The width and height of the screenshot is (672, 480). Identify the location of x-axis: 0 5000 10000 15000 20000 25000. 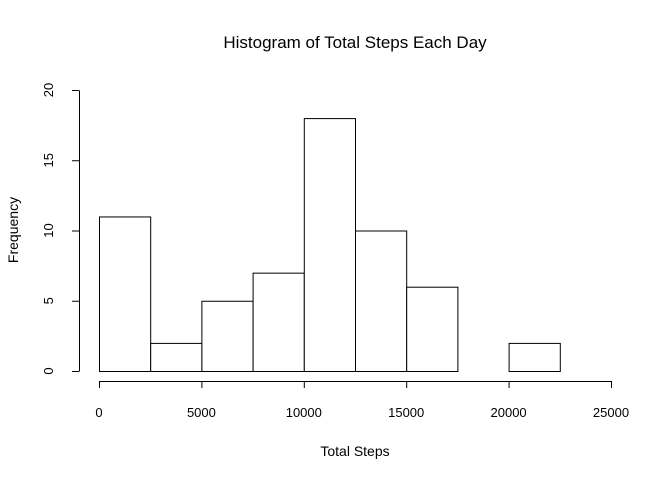
(362, 400).